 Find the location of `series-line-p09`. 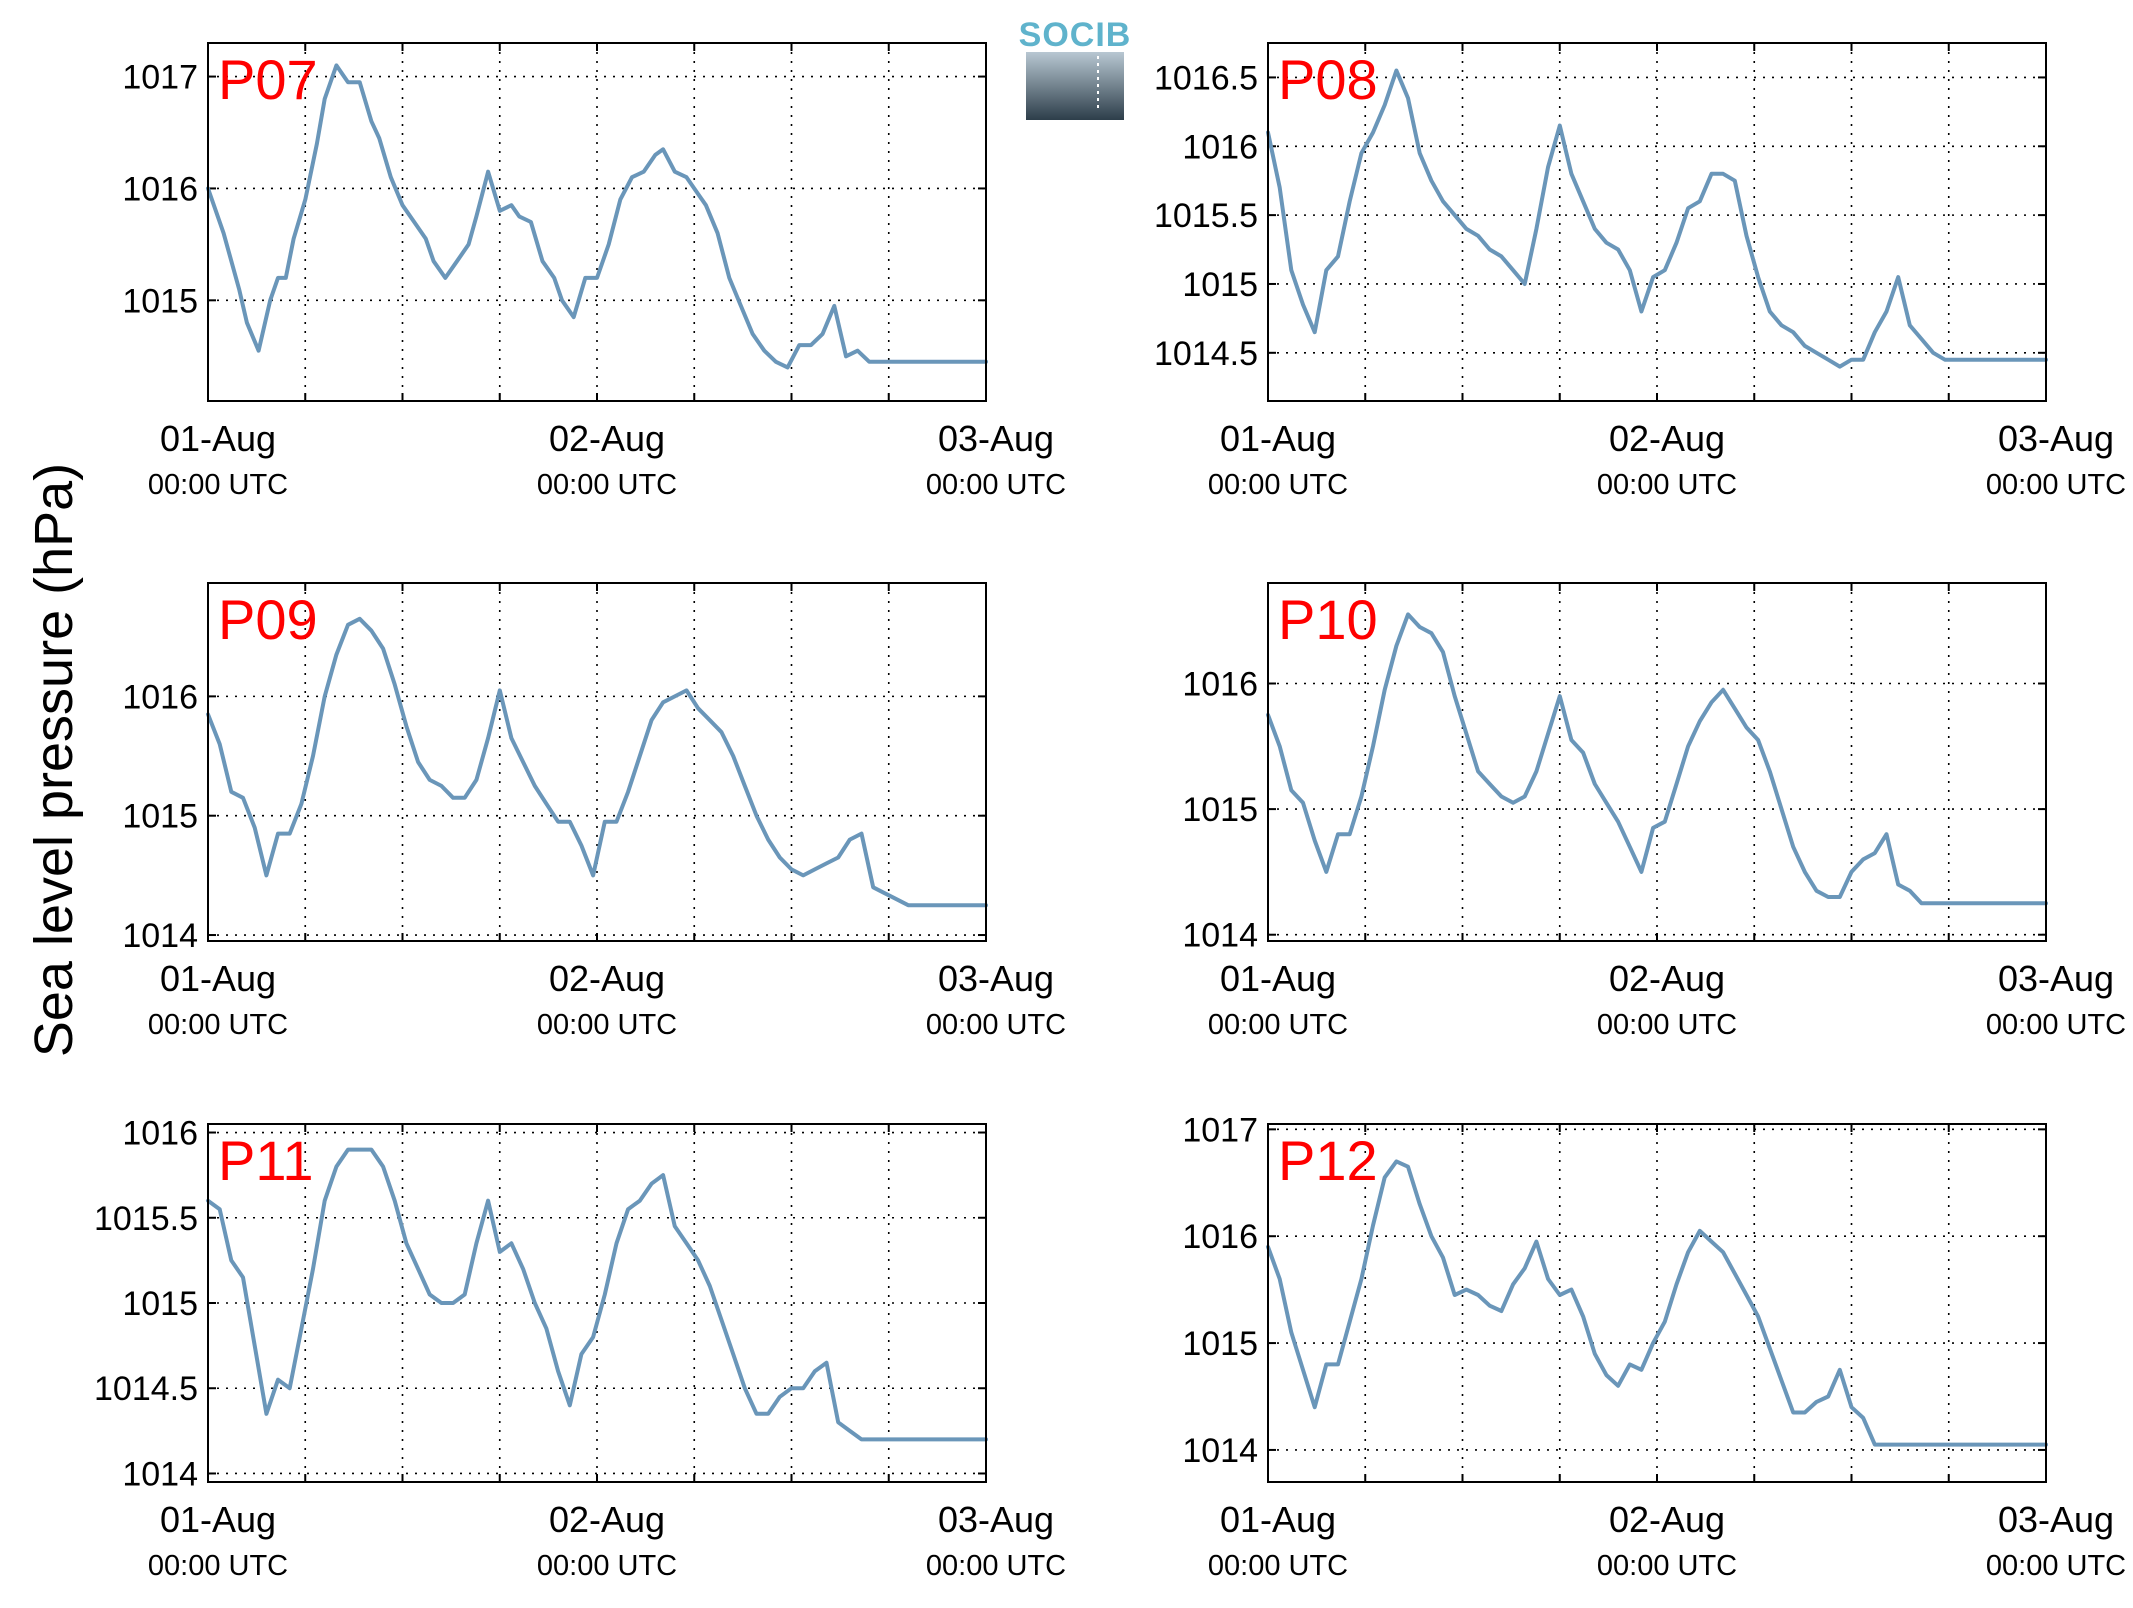

series-line-p09 is located at coordinates (597, 762).